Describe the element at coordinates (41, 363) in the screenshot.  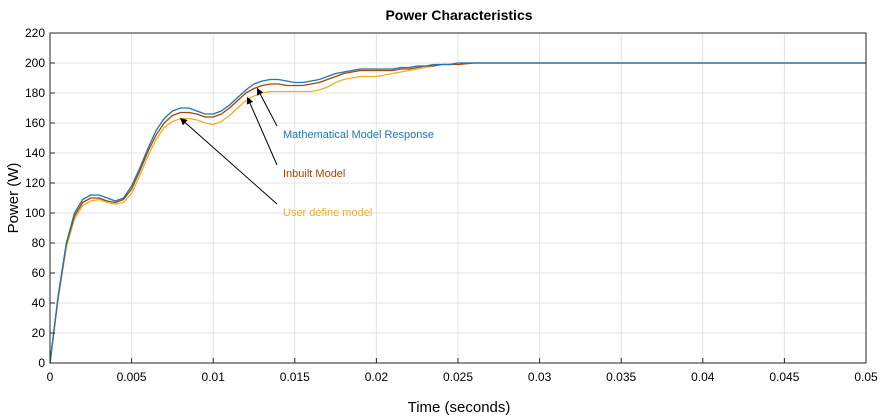
I see `y-tick-label: 0` at that location.